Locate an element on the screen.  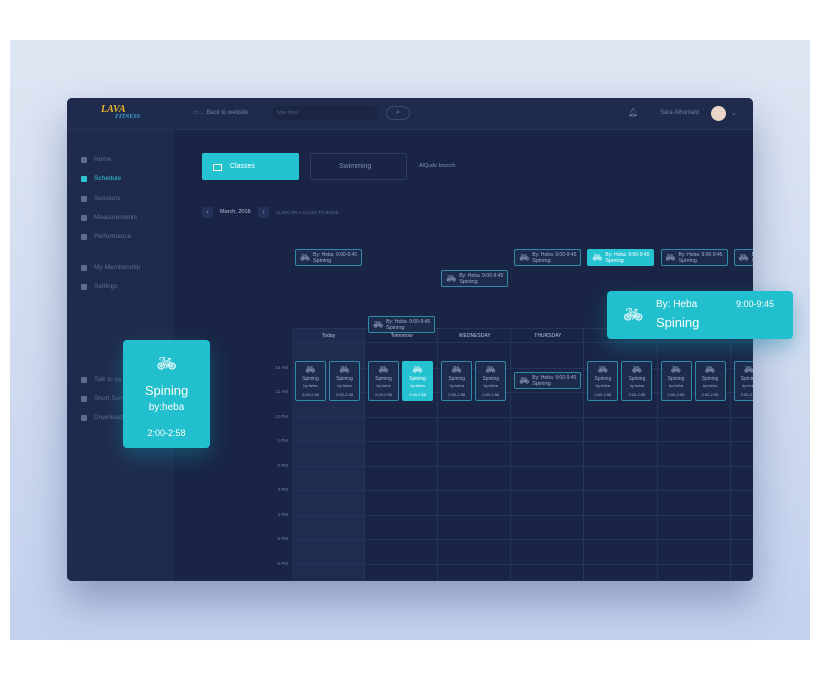
tab-label: Swimming is located at coordinates (355, 166).